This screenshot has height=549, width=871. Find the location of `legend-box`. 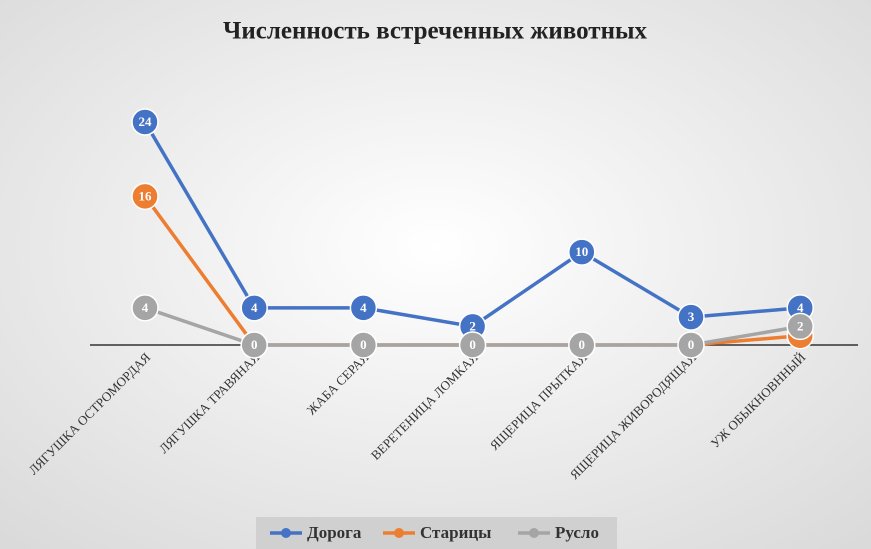

legend-box is located at coordinates (436, 533).